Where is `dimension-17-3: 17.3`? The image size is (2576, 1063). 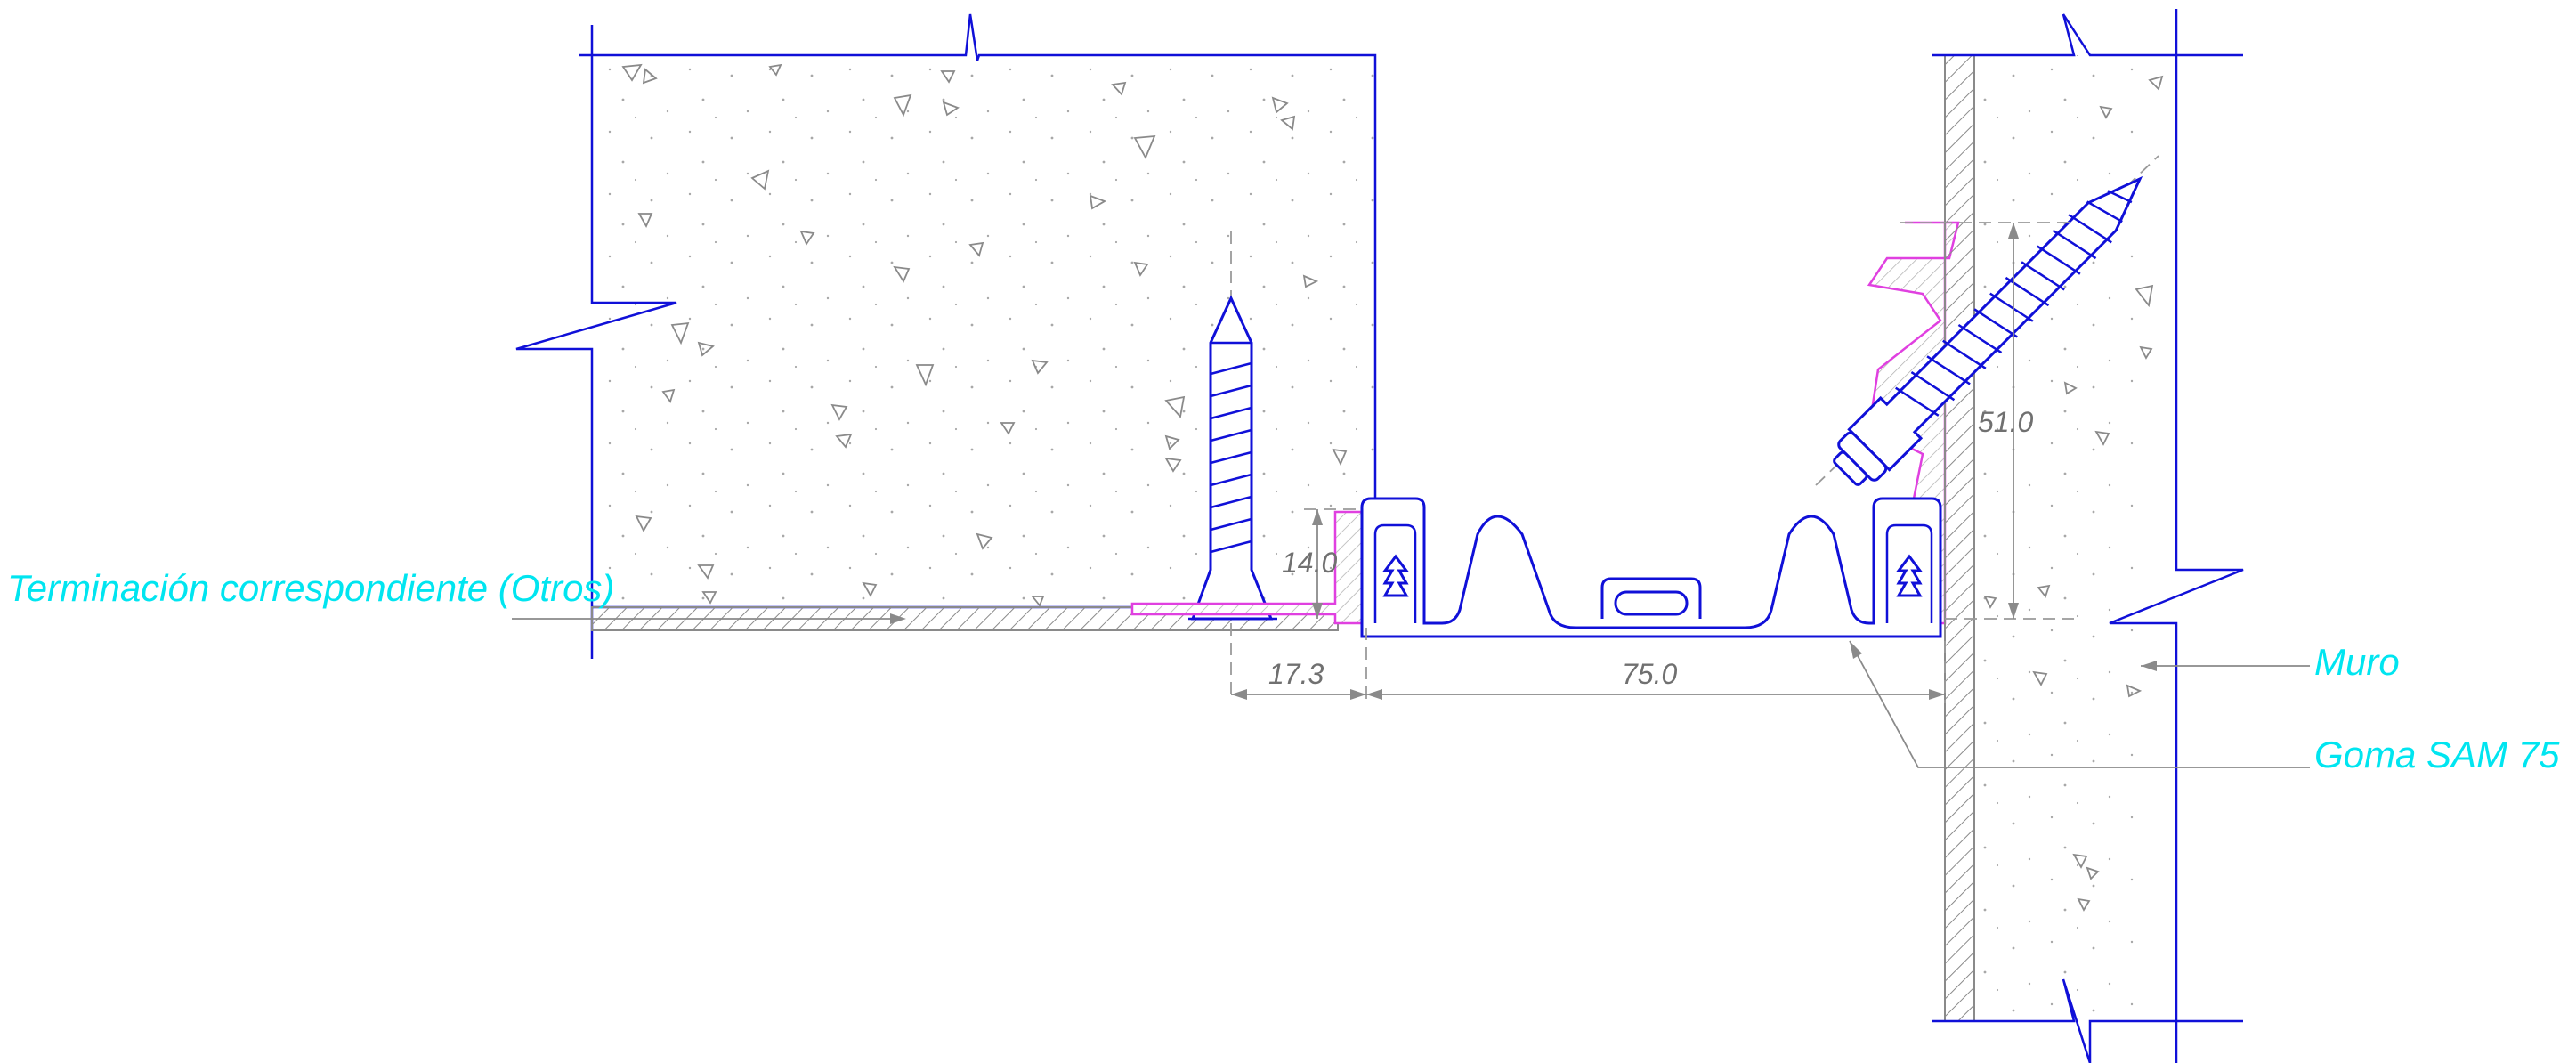 dimension-17-3: 17.3 is located at coordinates (1296, 674).